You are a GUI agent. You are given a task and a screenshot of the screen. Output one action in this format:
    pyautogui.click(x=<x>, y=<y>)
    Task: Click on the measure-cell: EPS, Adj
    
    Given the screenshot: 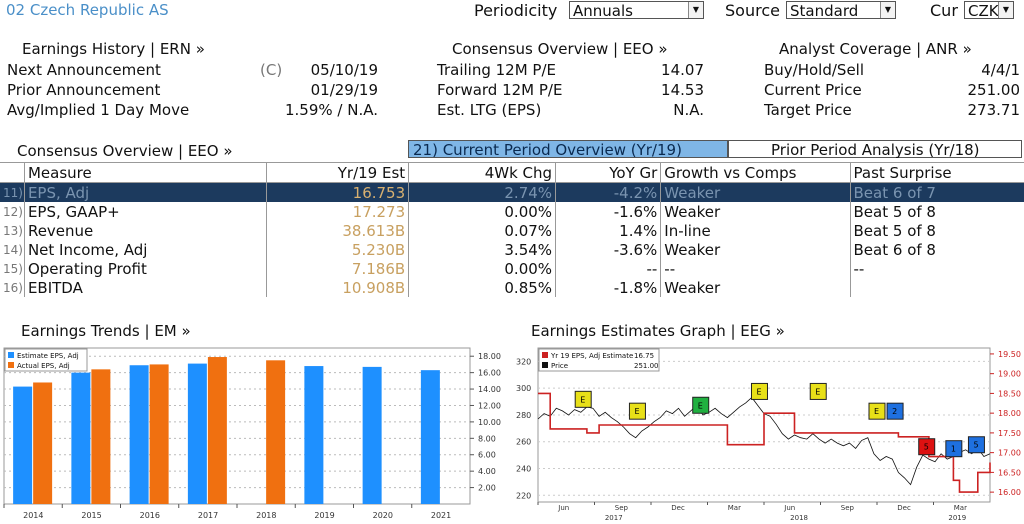 What is the action you would take?
    pyautogui.click(x=145, y=192)
    